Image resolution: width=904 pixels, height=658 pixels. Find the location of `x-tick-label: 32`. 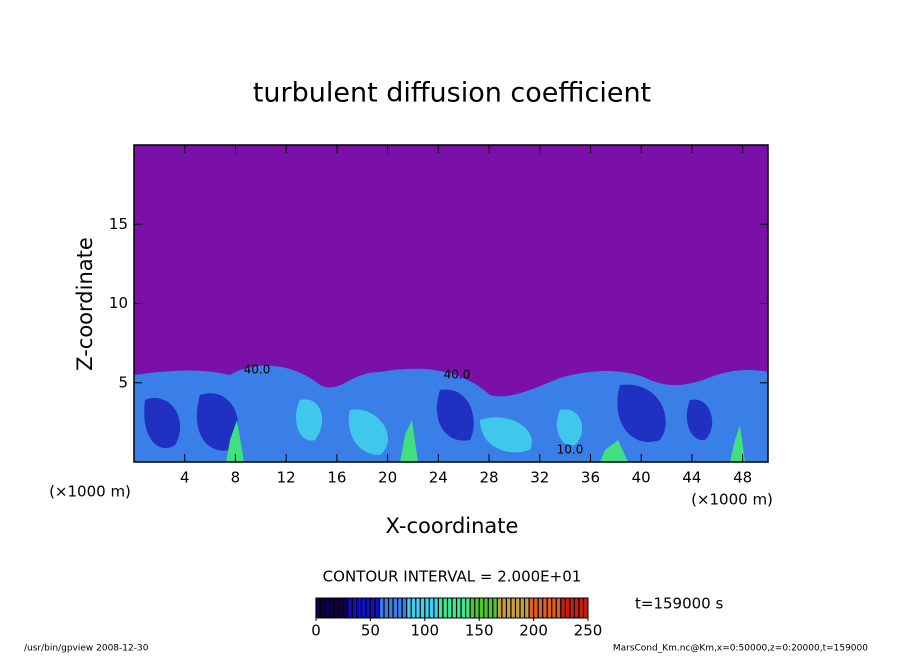

x-tick-label: 32 is located at coordinates (539, 478).